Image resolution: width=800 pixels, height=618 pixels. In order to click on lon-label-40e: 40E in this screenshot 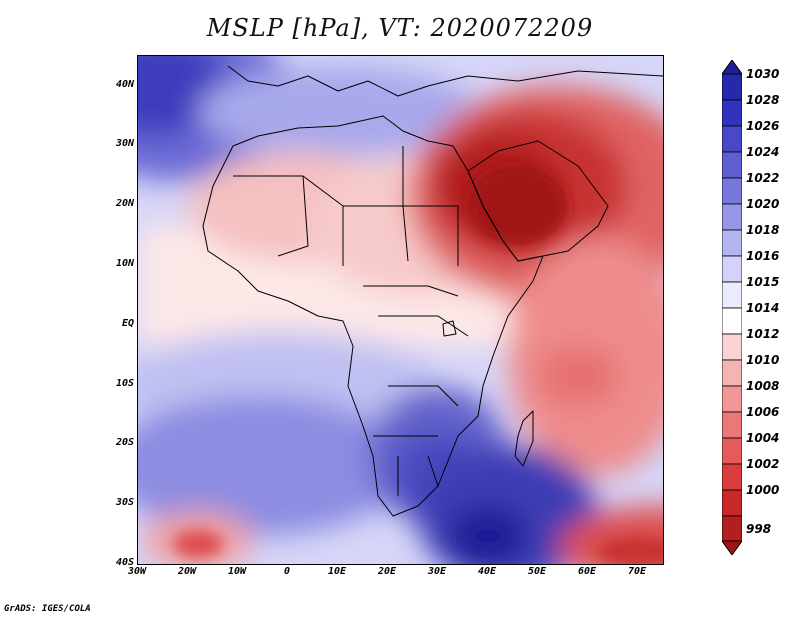, I will do `click(487, 571)`.